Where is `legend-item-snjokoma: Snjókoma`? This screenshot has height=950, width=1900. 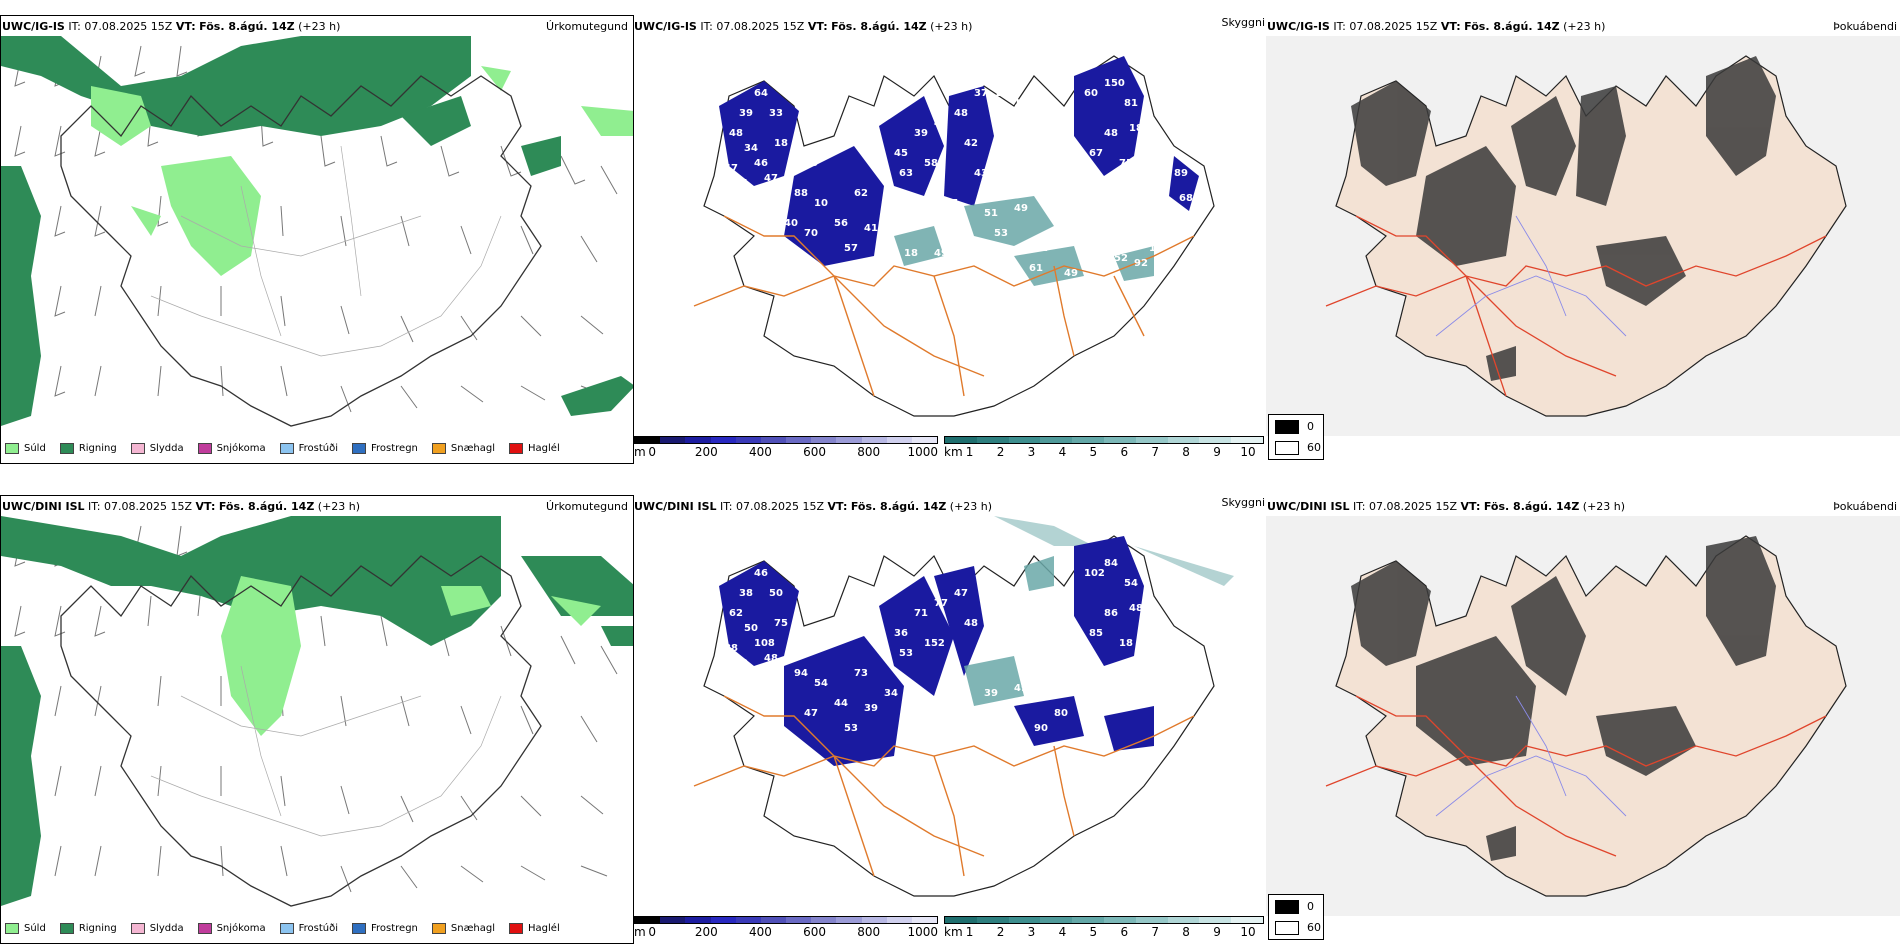
legend-item-snjokoma: Snjókoma is located at coordinates (231, 928).